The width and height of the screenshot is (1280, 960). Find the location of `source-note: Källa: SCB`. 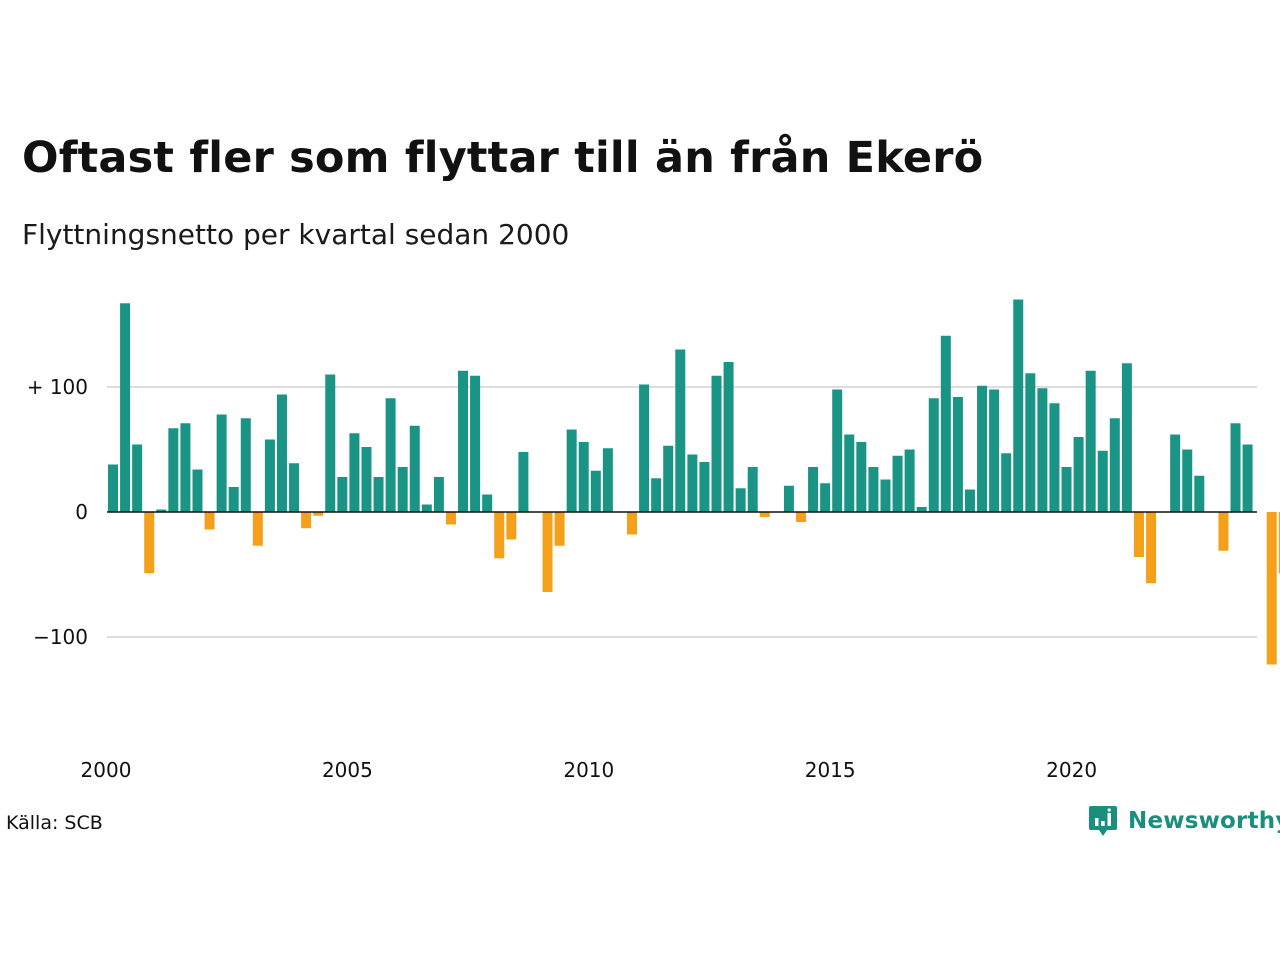

source-note: Källa: SCB is located at coordinates (54, 823).